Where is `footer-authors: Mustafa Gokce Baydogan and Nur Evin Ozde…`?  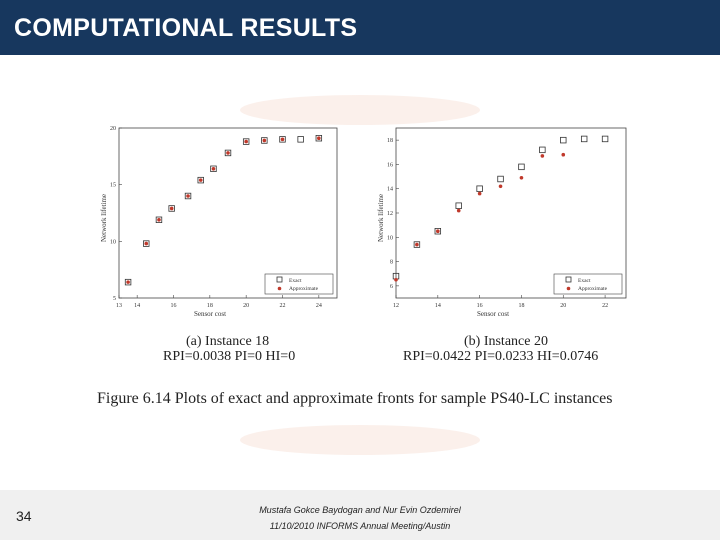 footer-authors: Mustafa Gokce Baydogan and Nur Evin Ozde… is located at coordinates (360, 510).